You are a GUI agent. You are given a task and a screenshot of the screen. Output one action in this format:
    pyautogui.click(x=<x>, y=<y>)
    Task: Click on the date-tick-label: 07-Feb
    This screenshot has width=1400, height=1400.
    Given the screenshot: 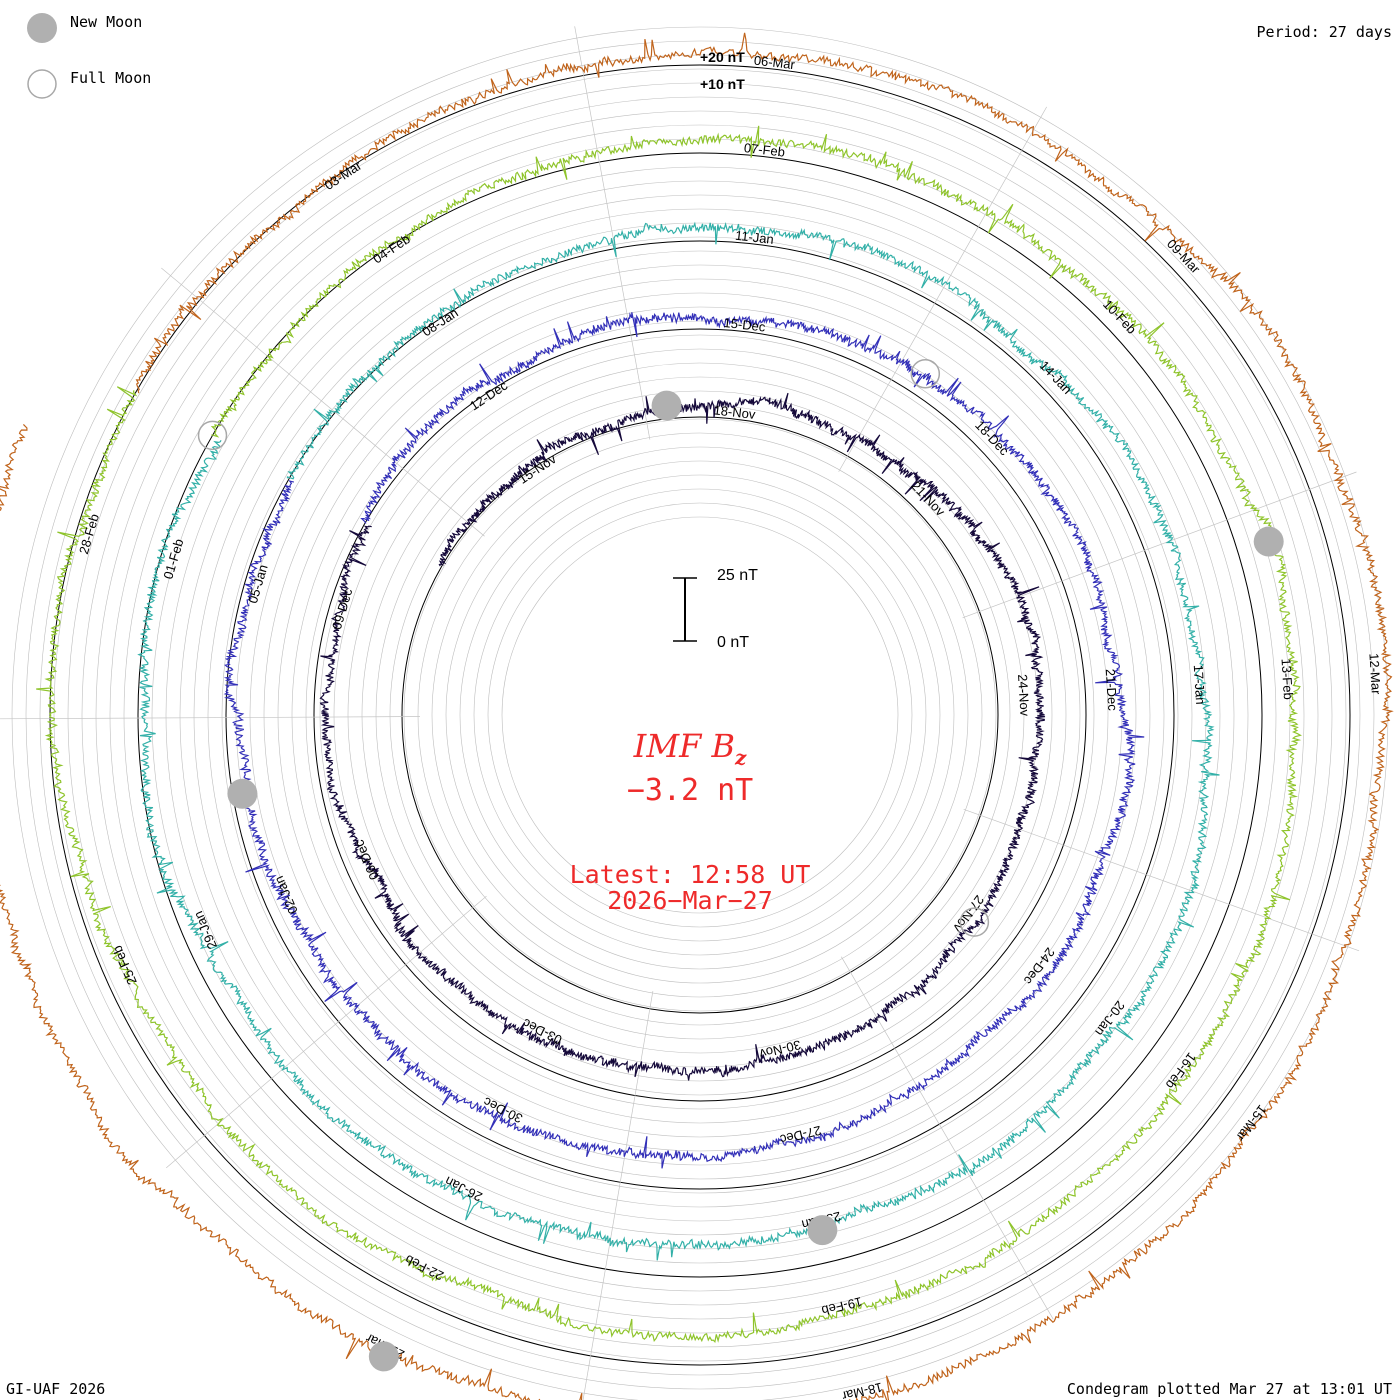 What is the action you would take?
    pyautogui.click(x=764, y=150)
    